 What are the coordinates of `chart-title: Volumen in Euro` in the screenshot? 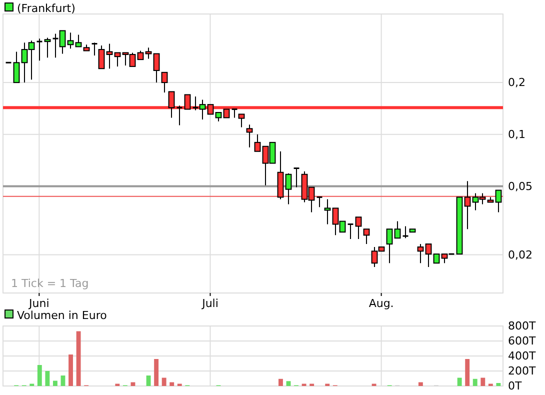 It's located at (62, 315).